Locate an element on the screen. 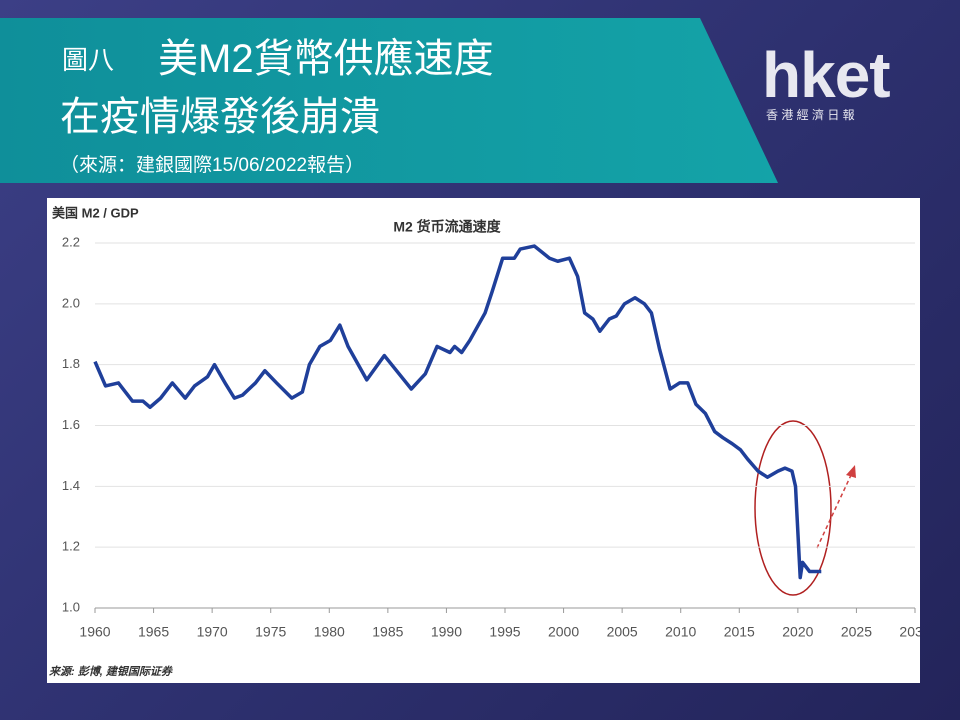 The width and height of the screenshot is (960, 720). highlight-ellipse is located at coordinates (793, 508).